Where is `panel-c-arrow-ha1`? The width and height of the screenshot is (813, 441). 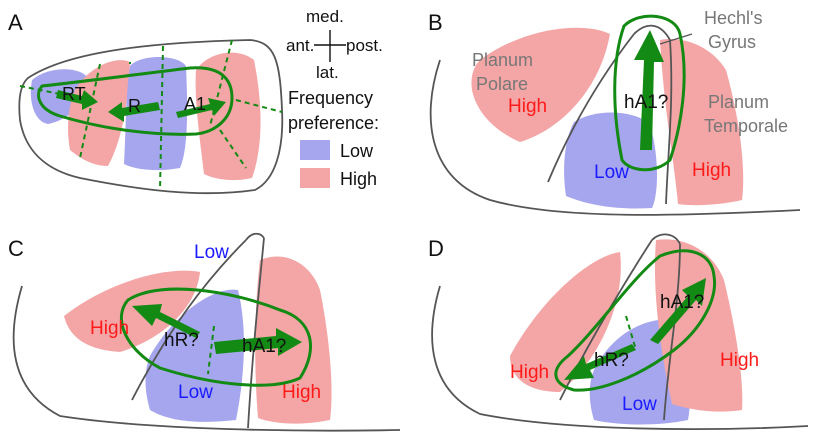
panel-c-arrow-ha1 is located at coordinates (258, 342).